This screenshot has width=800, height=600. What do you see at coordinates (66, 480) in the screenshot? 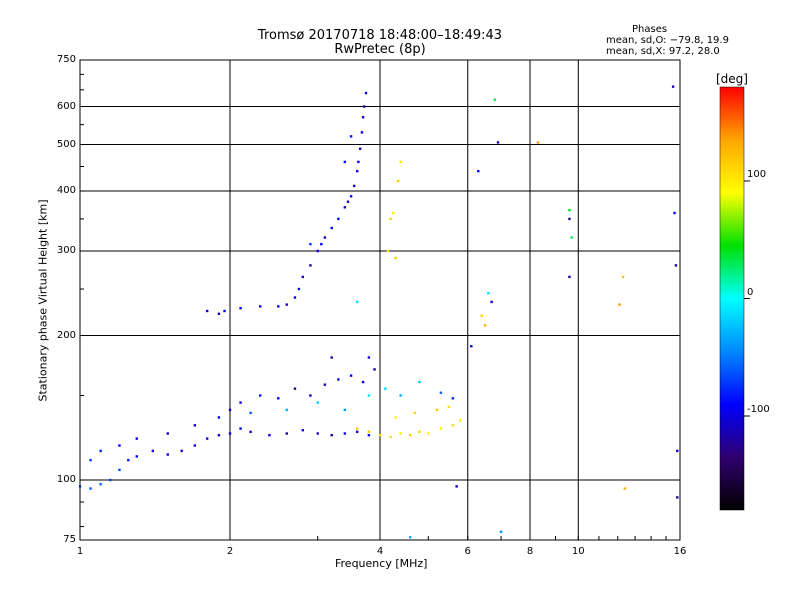
I see `y-tick-label: 100` at bounding box center [66, 480].